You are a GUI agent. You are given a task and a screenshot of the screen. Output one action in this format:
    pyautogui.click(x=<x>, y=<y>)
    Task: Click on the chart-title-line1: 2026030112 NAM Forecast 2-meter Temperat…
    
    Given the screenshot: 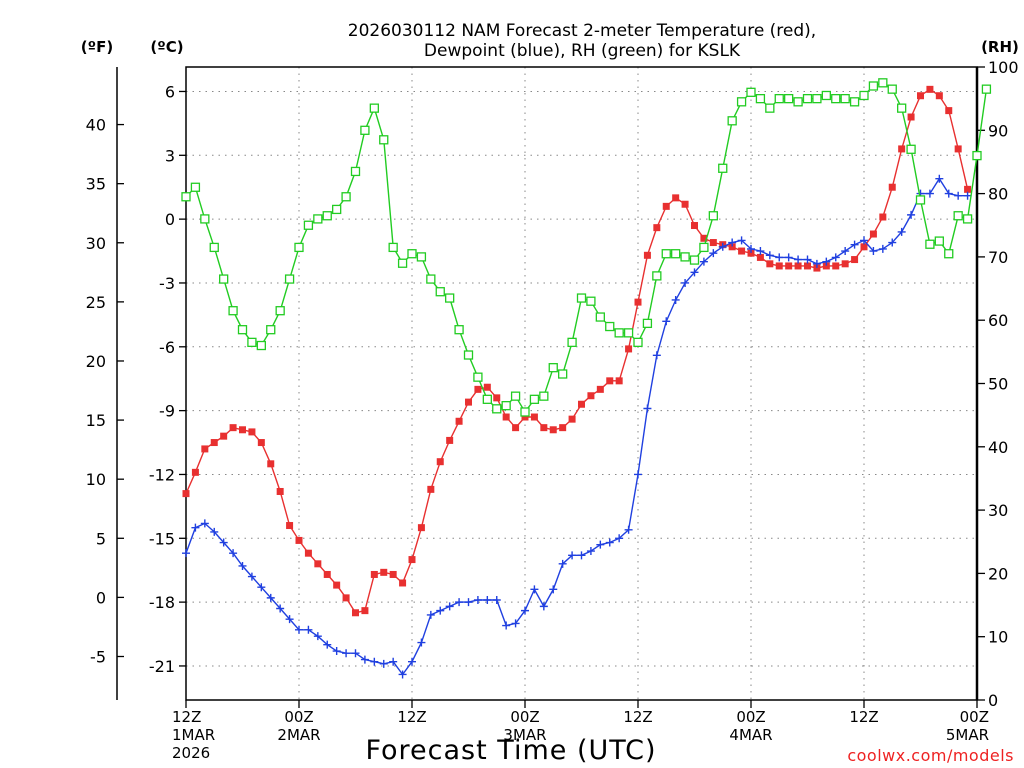 What is the action you would take?
    pyautogui.click(x=582, y=31)
    